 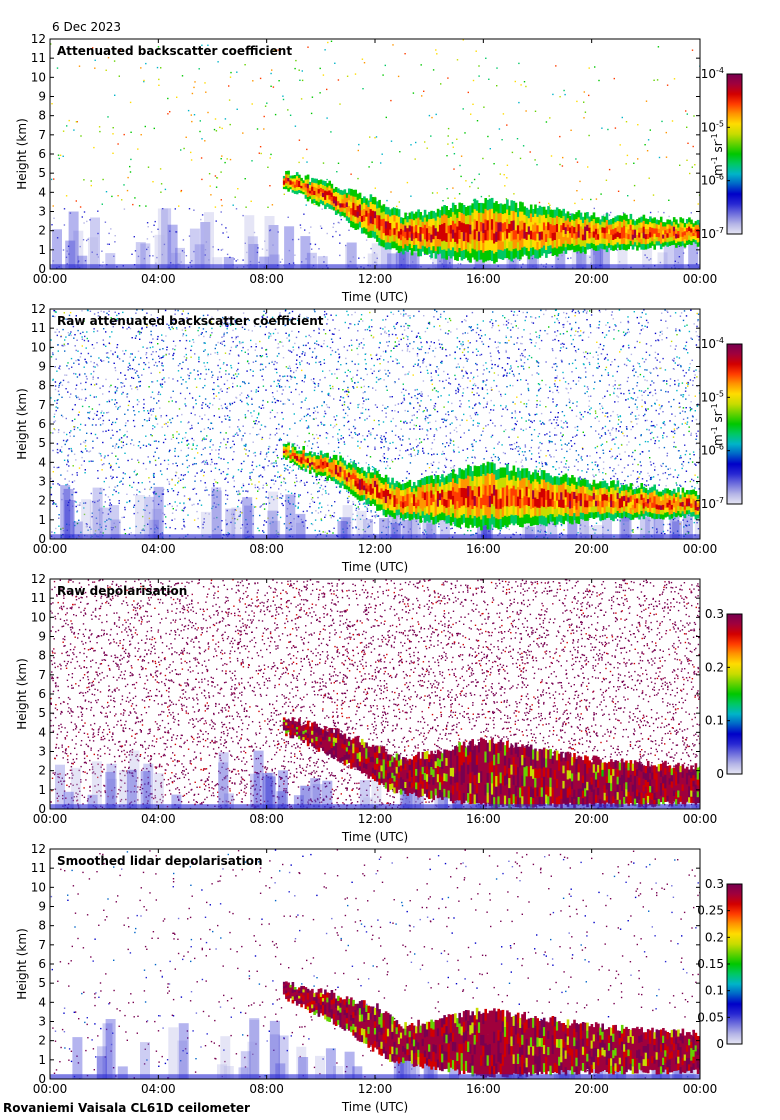 I want to click on date-label: 6 Dec 2023, so click(x=87, y=27).